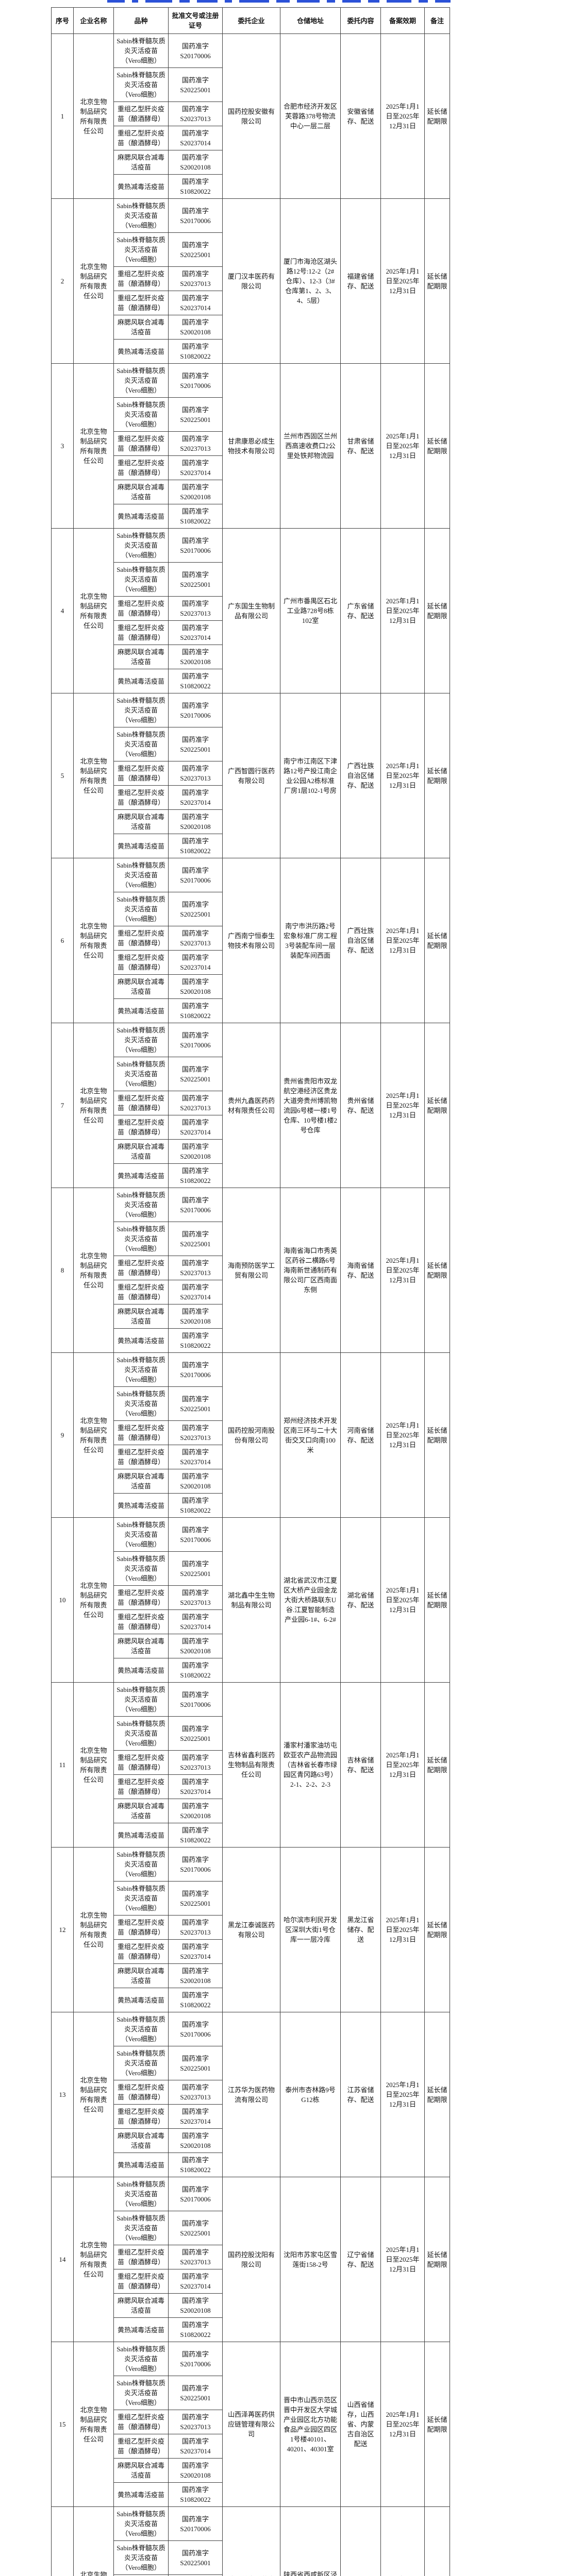 The height and width of the screenshot is (2576, 565). I want to click on address-cell: 郑州经济技术开发区南三环与二十大街交叉口向南100米, so click(311, 1435).